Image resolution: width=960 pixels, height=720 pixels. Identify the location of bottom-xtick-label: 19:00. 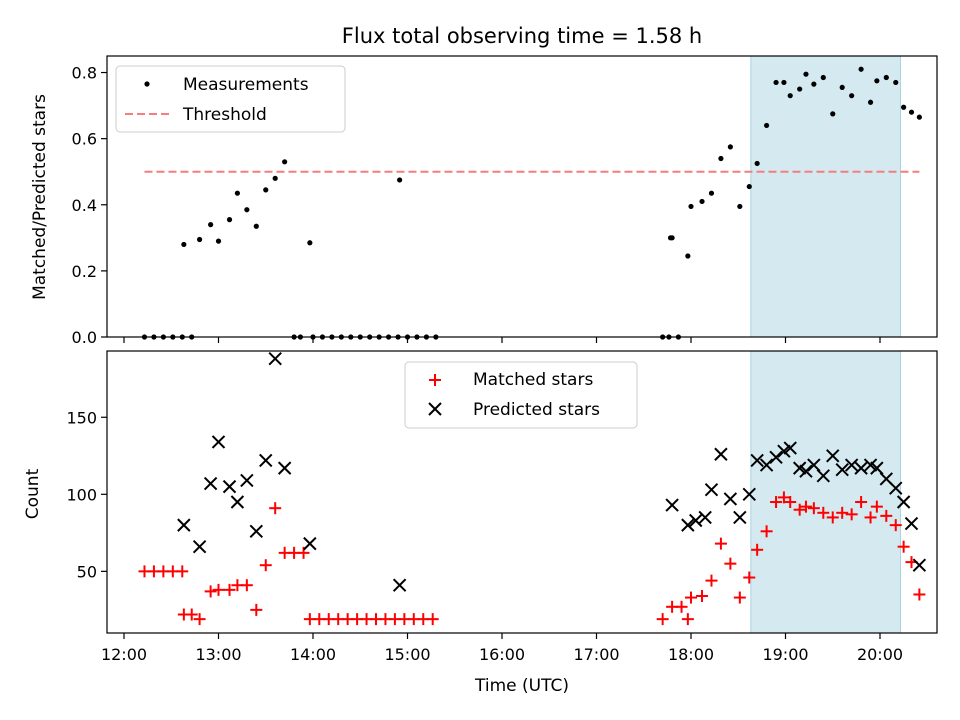
(785, 654).